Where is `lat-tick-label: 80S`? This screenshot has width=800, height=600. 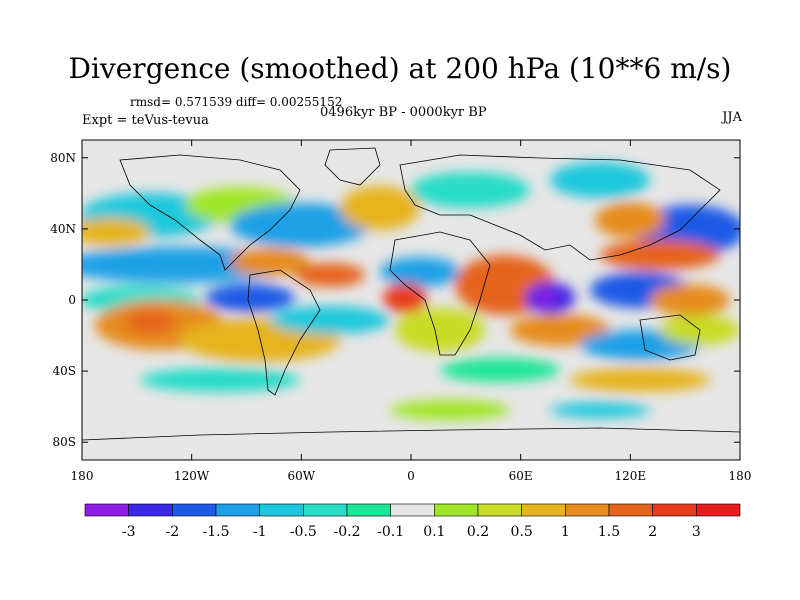 lat-tick-label: 80S is located at coordinates (65, 442).